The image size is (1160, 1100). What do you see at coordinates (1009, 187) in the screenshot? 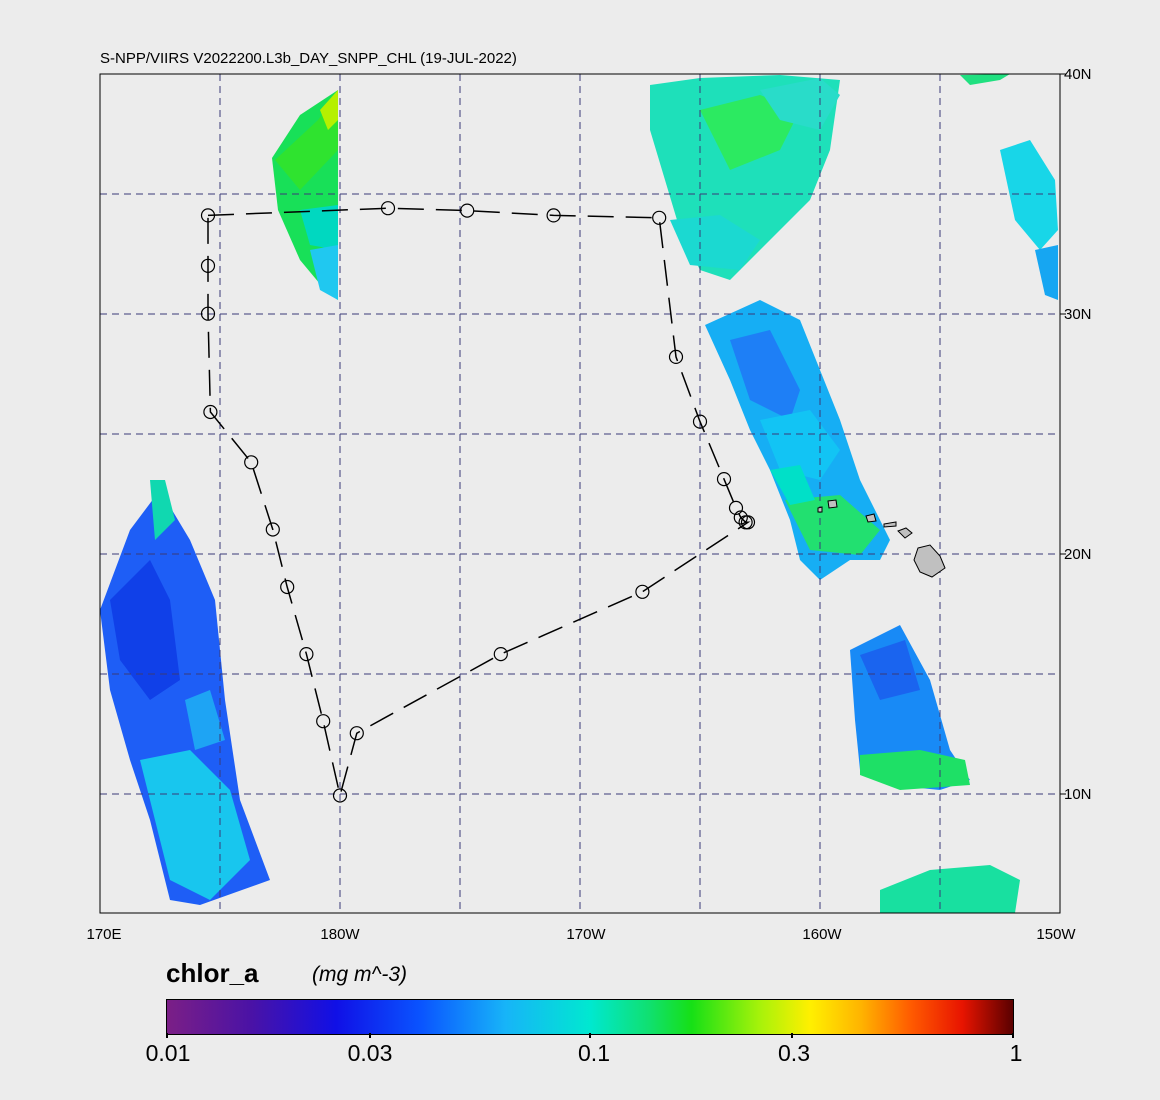
I see `chlorophyll-swath-far-east` at bounding box center [1009, 187].